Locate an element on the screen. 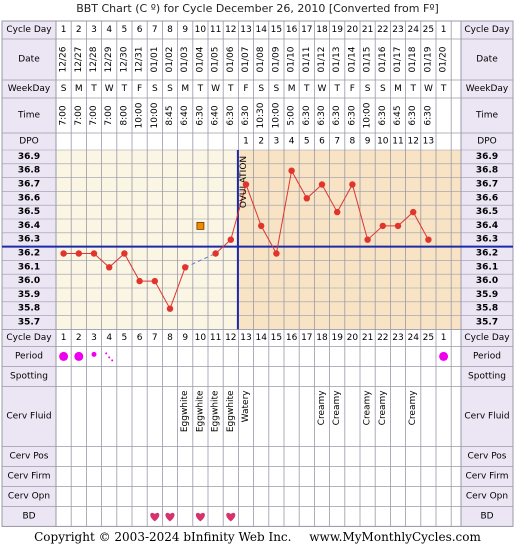 The height and width of the screenshot is (547, 515). time-label: 10:30 is located at coordinates (261, 115).